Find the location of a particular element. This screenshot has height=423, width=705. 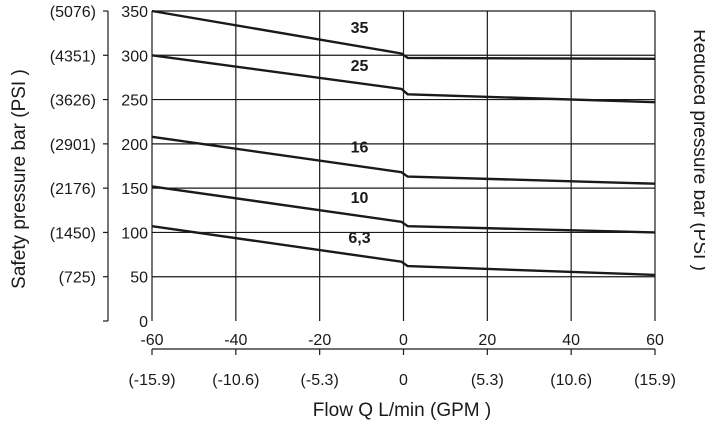

y-tick-label: 350 is located at coordinates (134, 12).